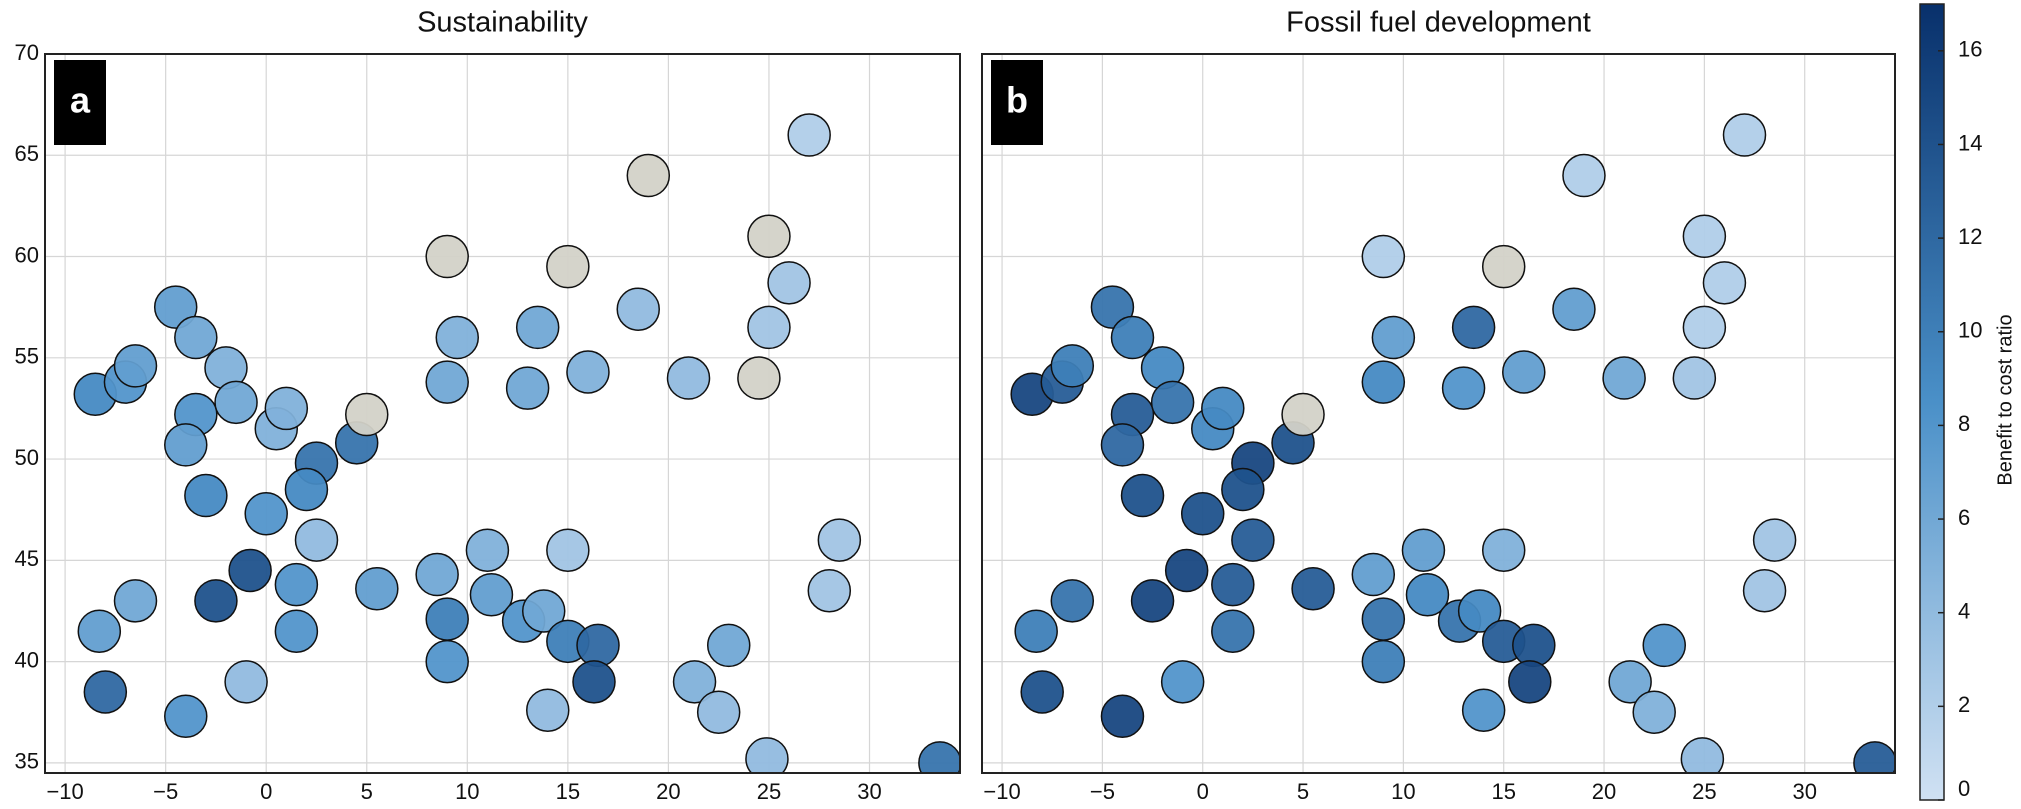 This screenshot has width=2021, height=809. What do you see at coordinates (64, 791) in the screenshot?
I see `x-tick-label: −10` at bounding box center [64, 791].